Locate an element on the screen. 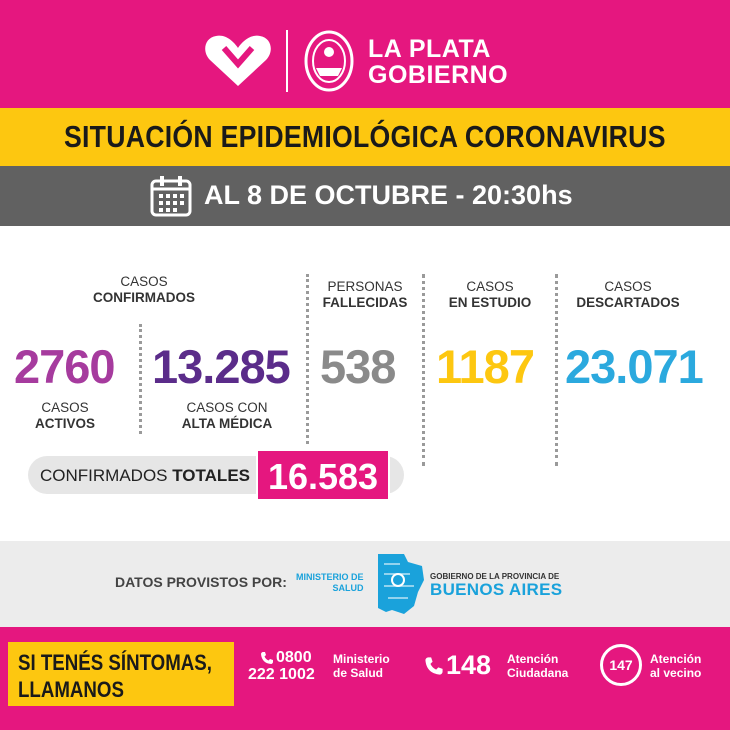 Image resolution: width=730 pixels, height=730 pixels. source-label: DATOS PROVISTOS POR: is located at coordinates (201, 582).